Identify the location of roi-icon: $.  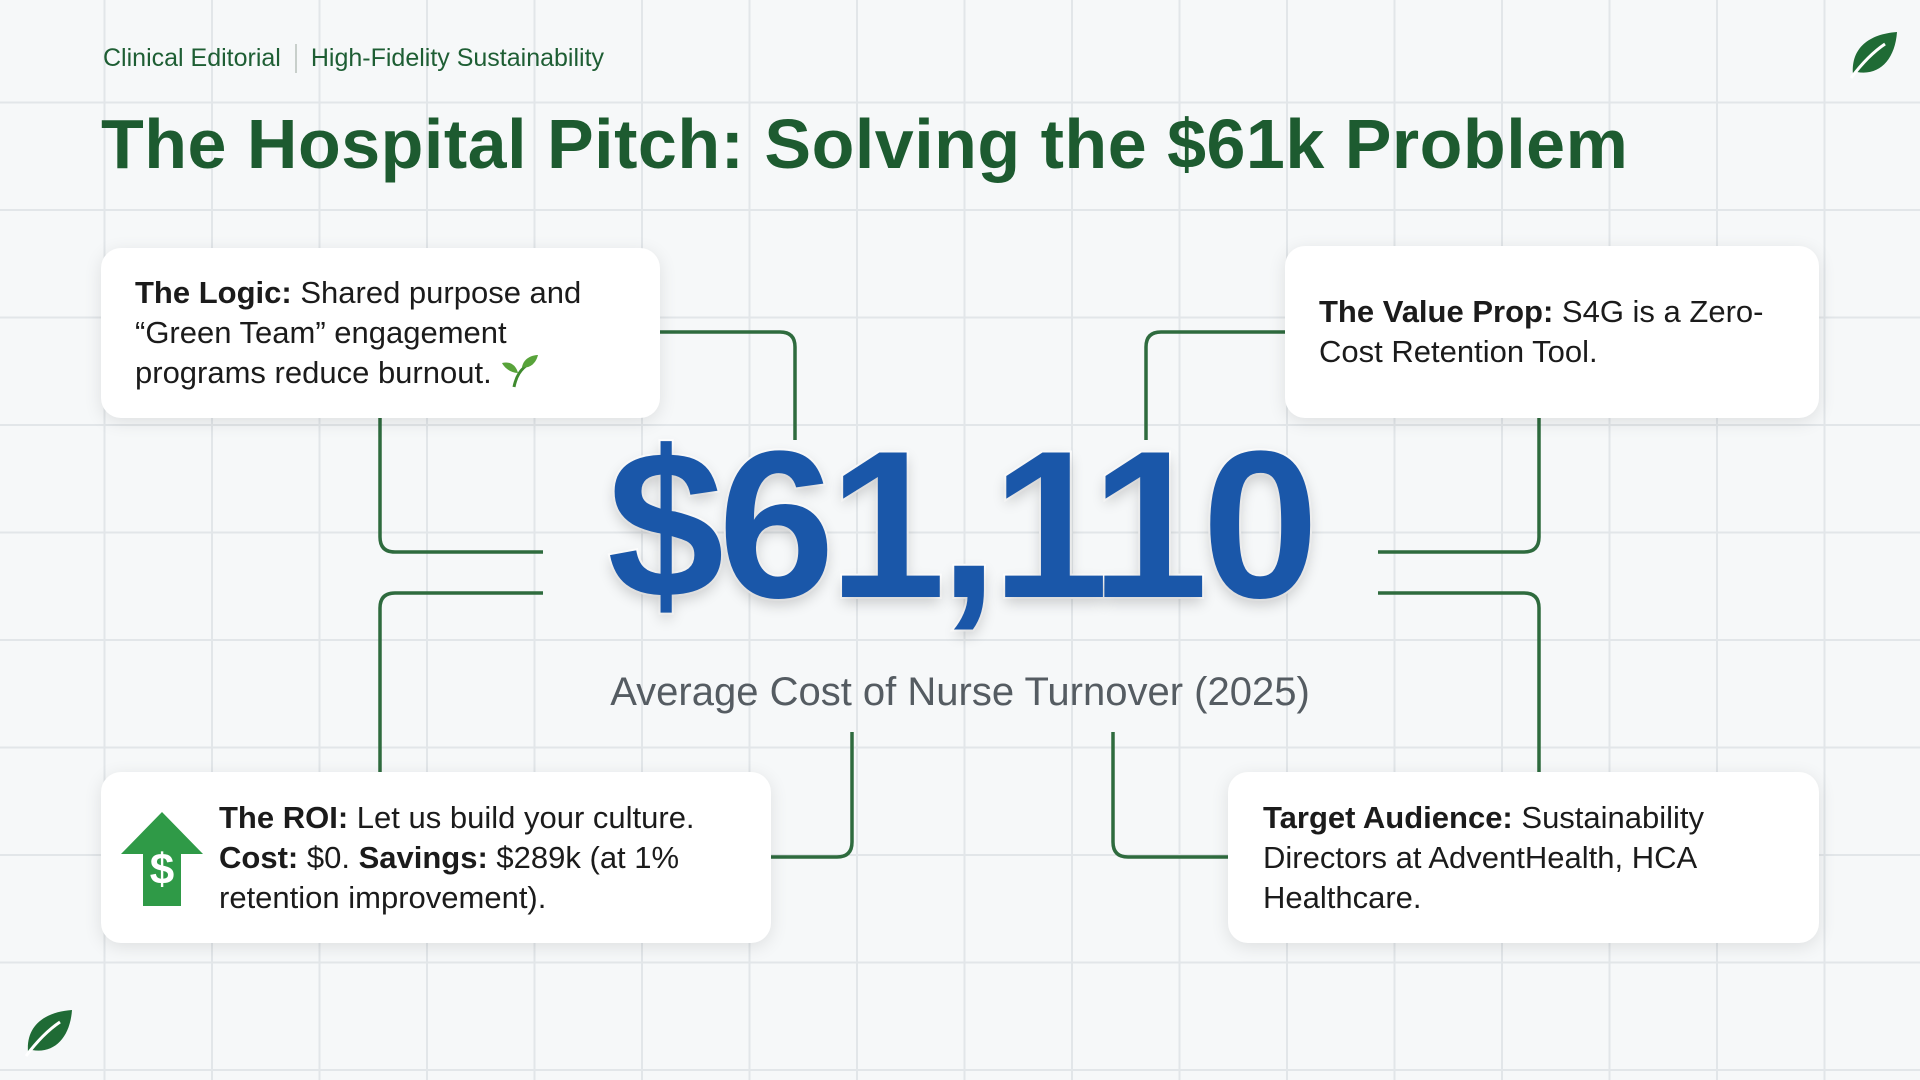
(162, 858).